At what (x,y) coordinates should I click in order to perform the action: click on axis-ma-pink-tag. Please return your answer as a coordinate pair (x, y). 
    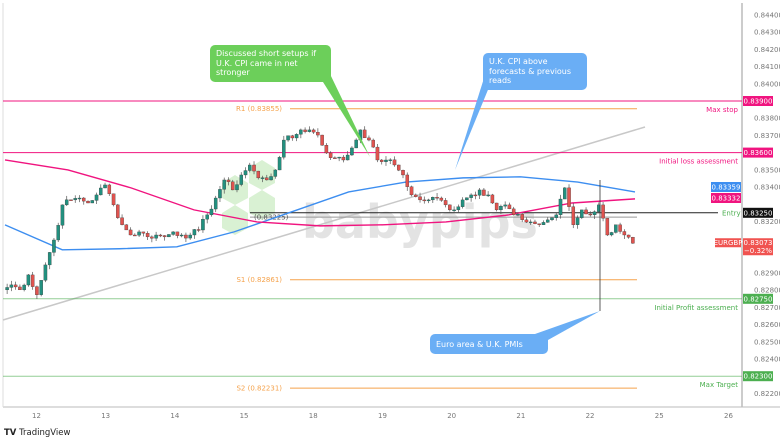
    Looking at the image, I should click on (726, 198).